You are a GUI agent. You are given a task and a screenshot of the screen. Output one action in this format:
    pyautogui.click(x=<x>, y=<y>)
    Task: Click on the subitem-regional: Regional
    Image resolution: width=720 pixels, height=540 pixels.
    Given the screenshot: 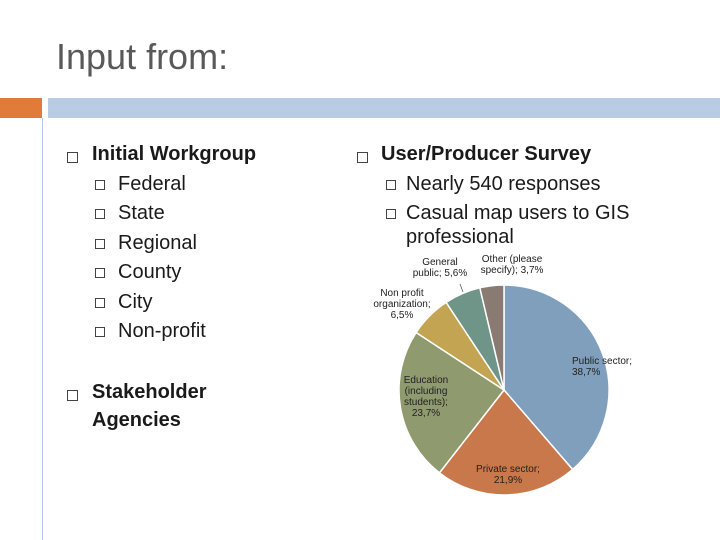 What is the action you would take?
    pyautogui.click(x=157, y=243)
    